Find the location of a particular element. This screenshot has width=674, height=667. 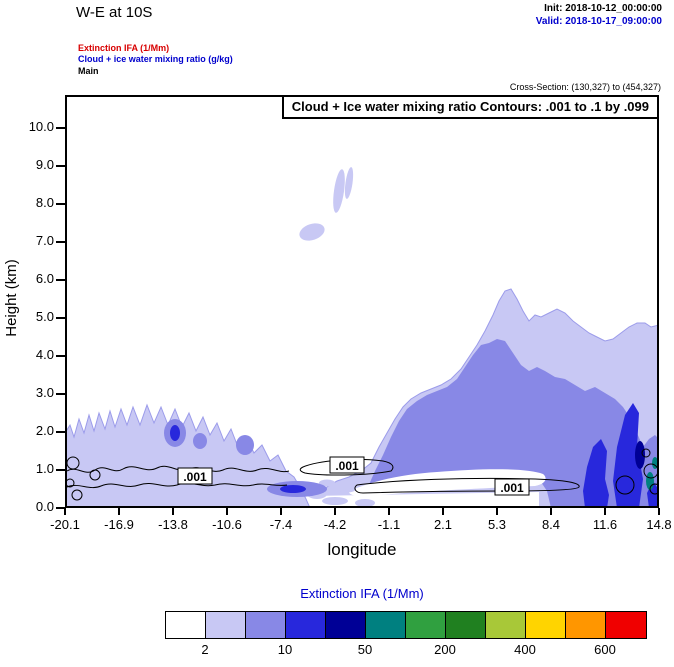

page-title: W-E at 10S is located at coordinates (114, 12).